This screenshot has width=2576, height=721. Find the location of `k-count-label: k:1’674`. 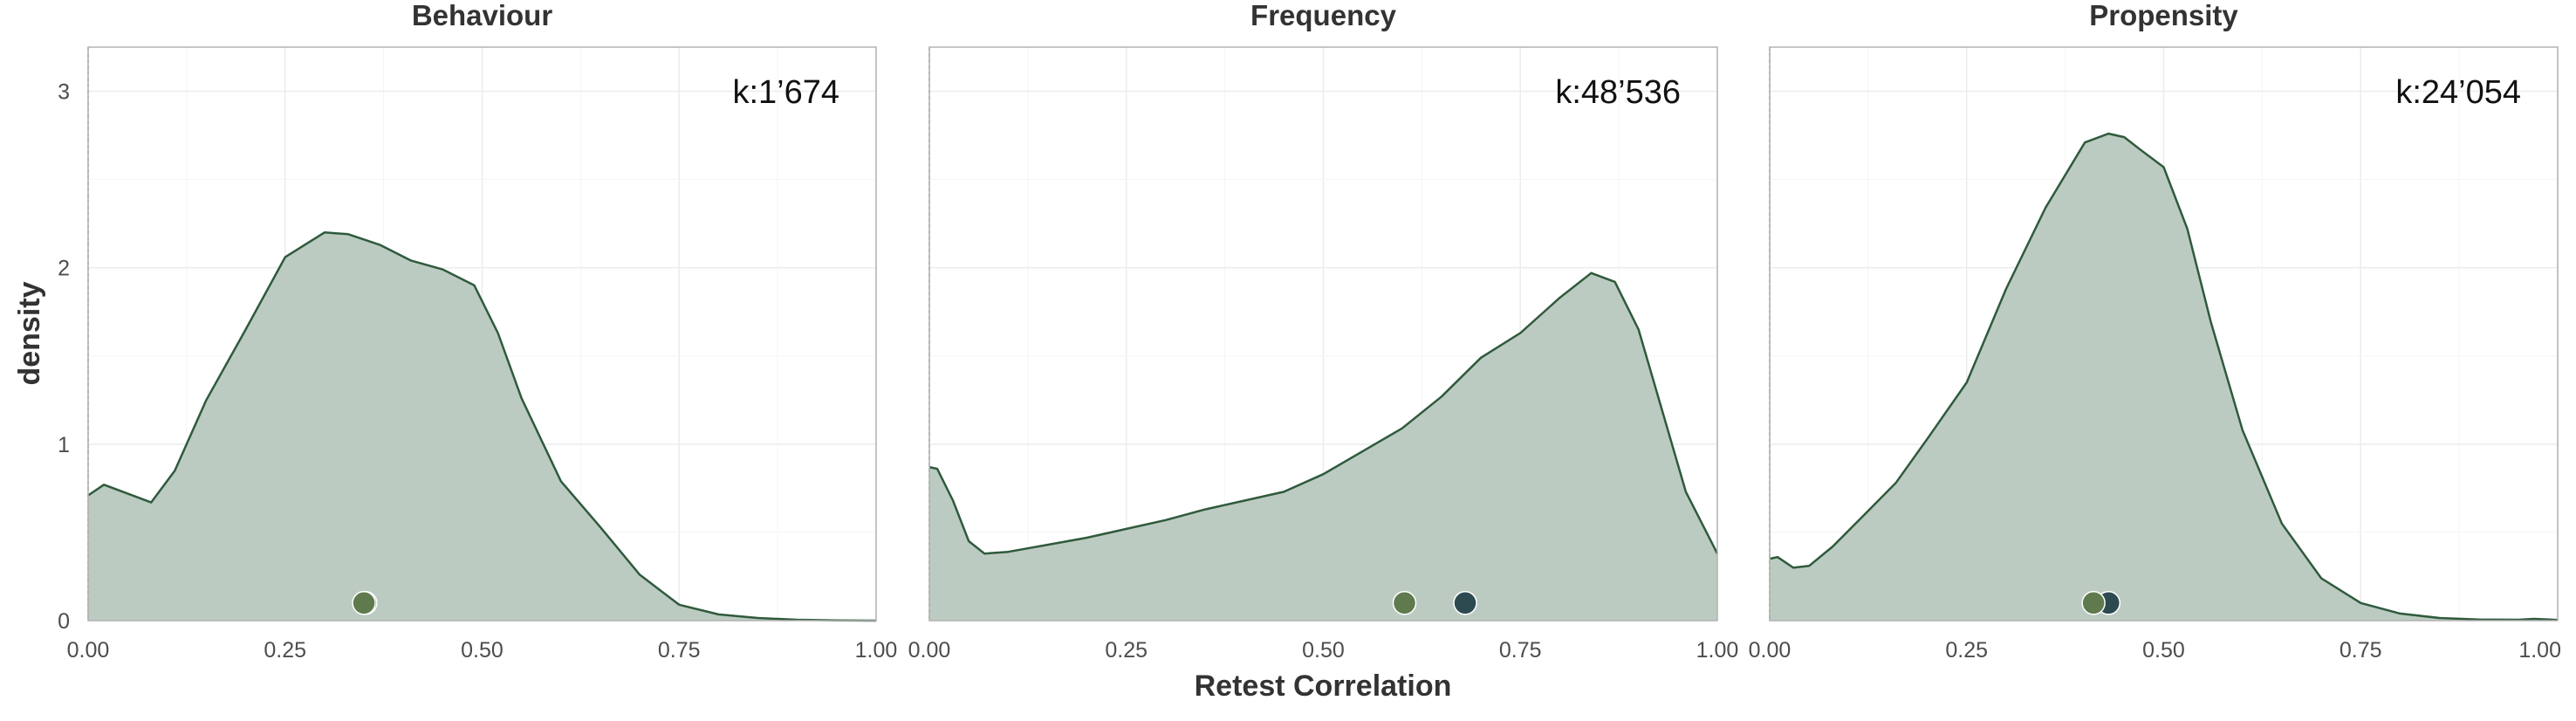

k-count-label: k:1’674 is located at coordinates (785, 92).